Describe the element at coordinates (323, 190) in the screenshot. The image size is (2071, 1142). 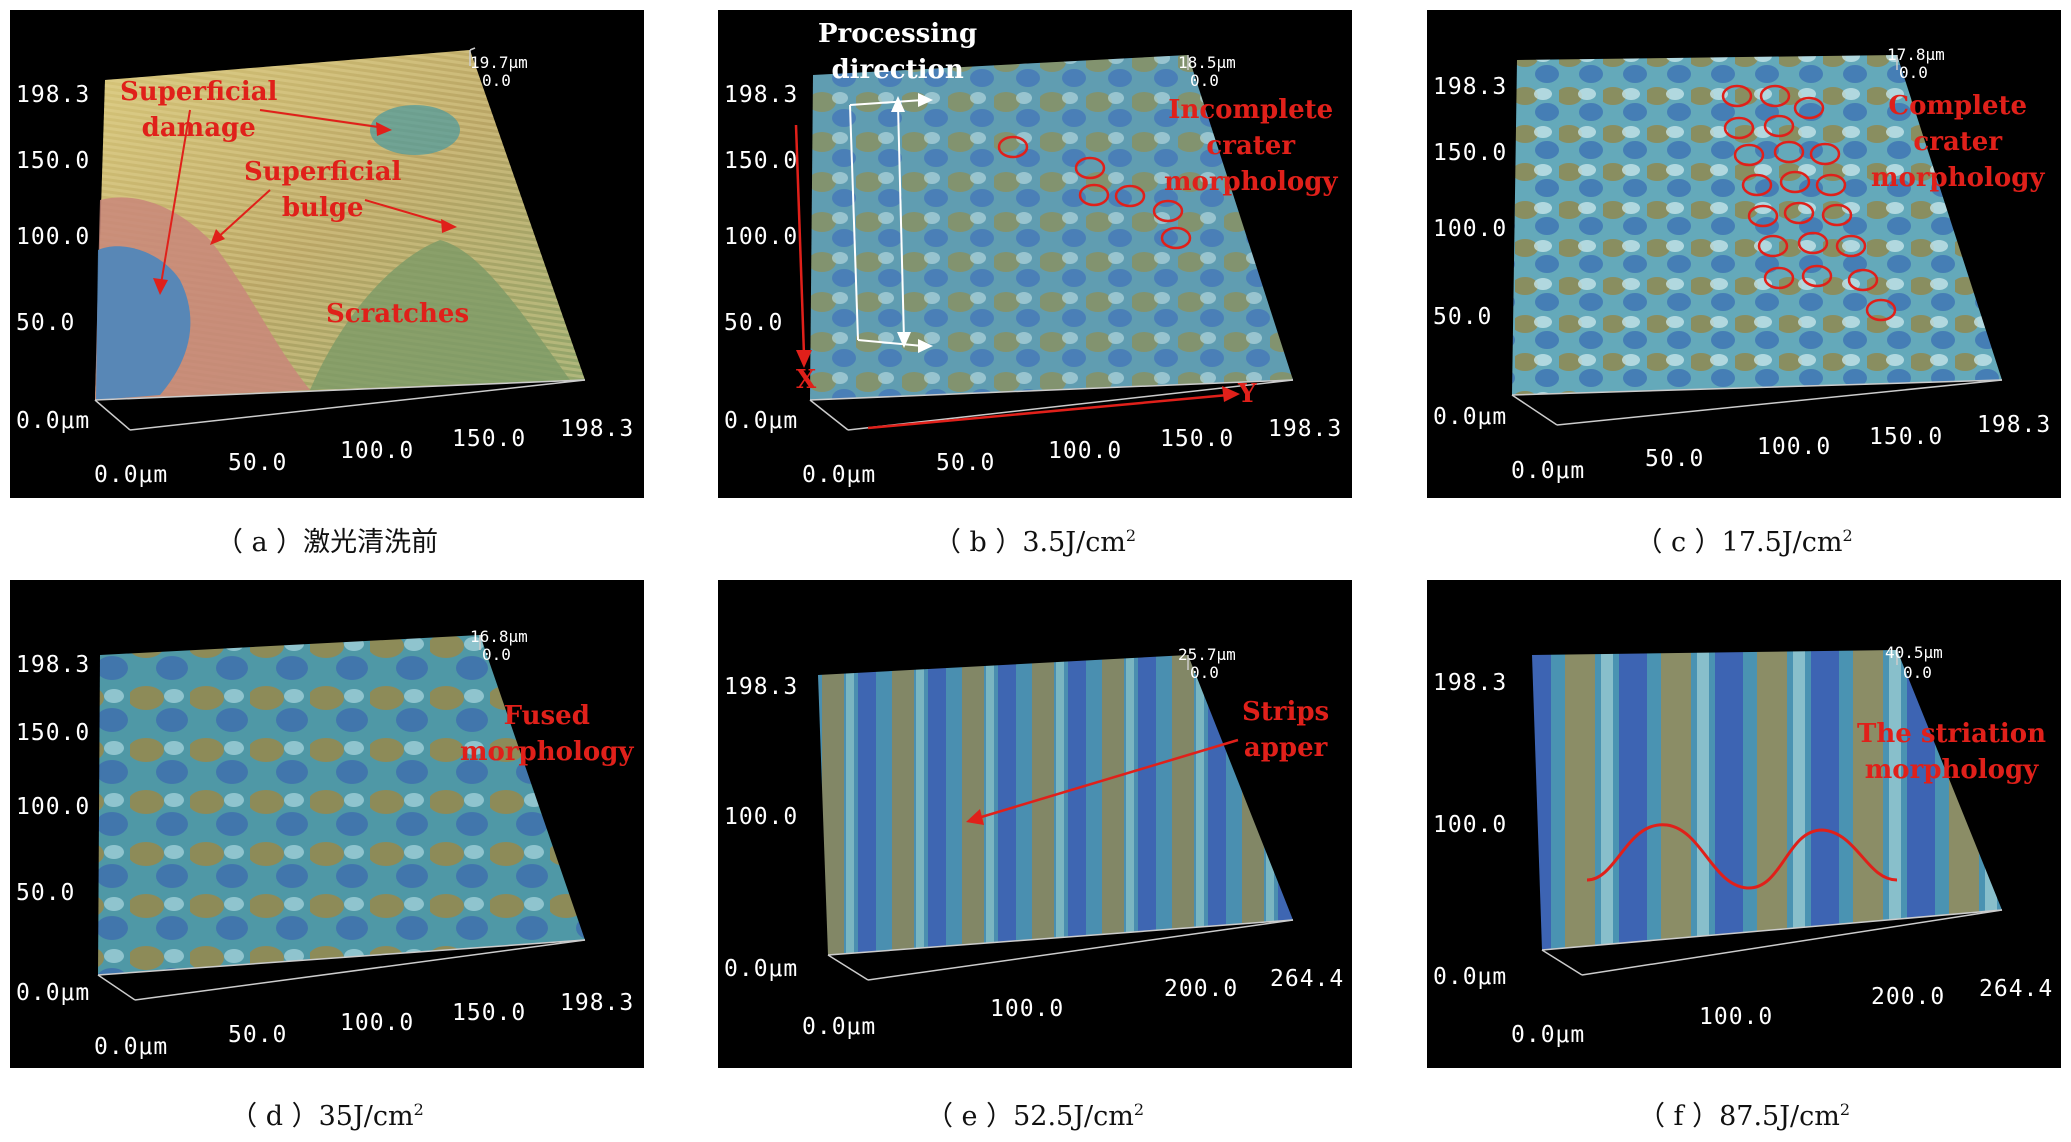
I see `annotation-superficial-bulge: Superficial bulge` at that location.